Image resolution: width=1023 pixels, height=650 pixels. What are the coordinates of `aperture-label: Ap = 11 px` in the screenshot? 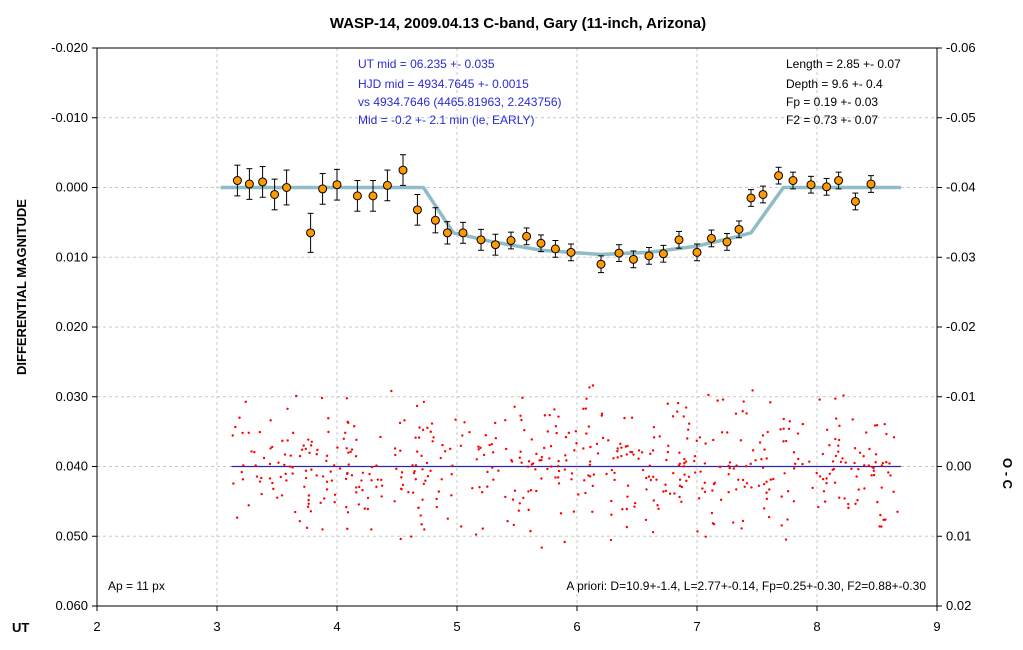 It's located at (136, 586).